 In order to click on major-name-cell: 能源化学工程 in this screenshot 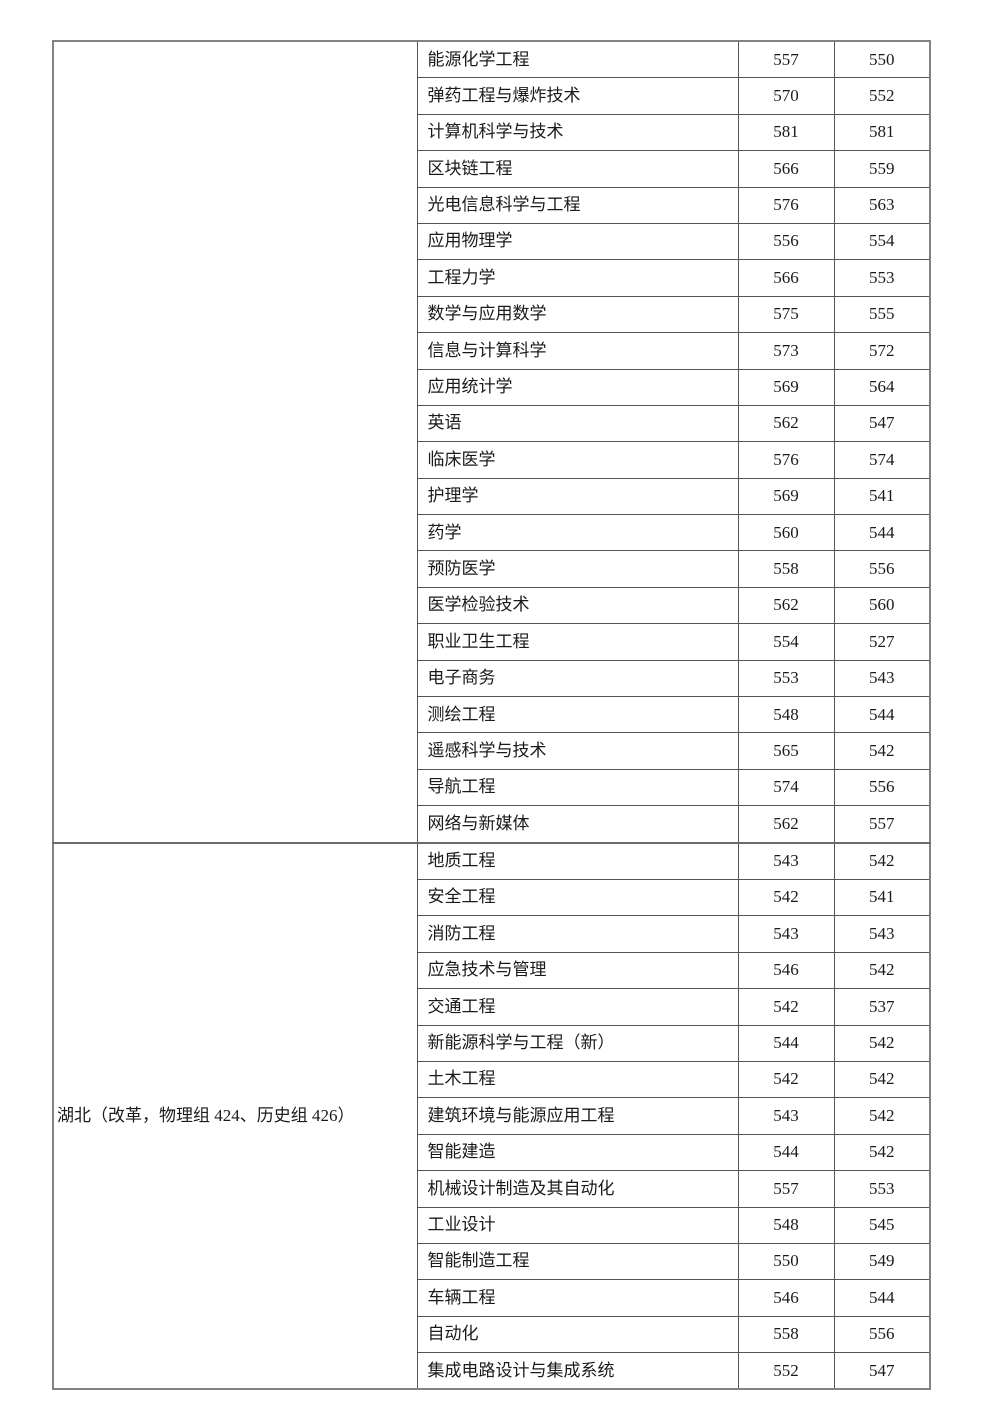, I will do `click(577, 59)`.